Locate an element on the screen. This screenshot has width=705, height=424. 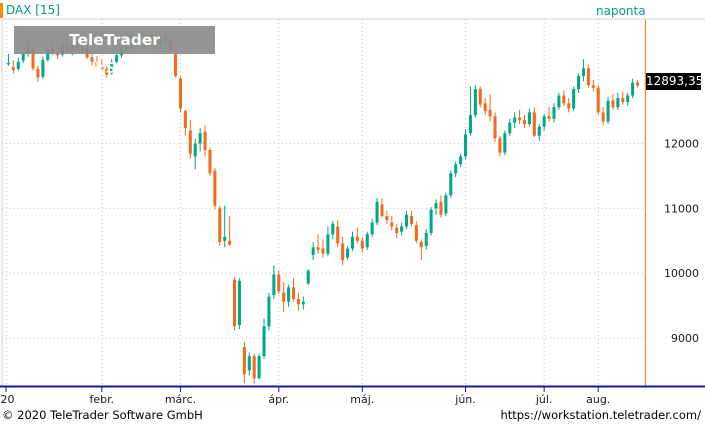
y-tick-label: 10000 is located at coordinates (681, 273).